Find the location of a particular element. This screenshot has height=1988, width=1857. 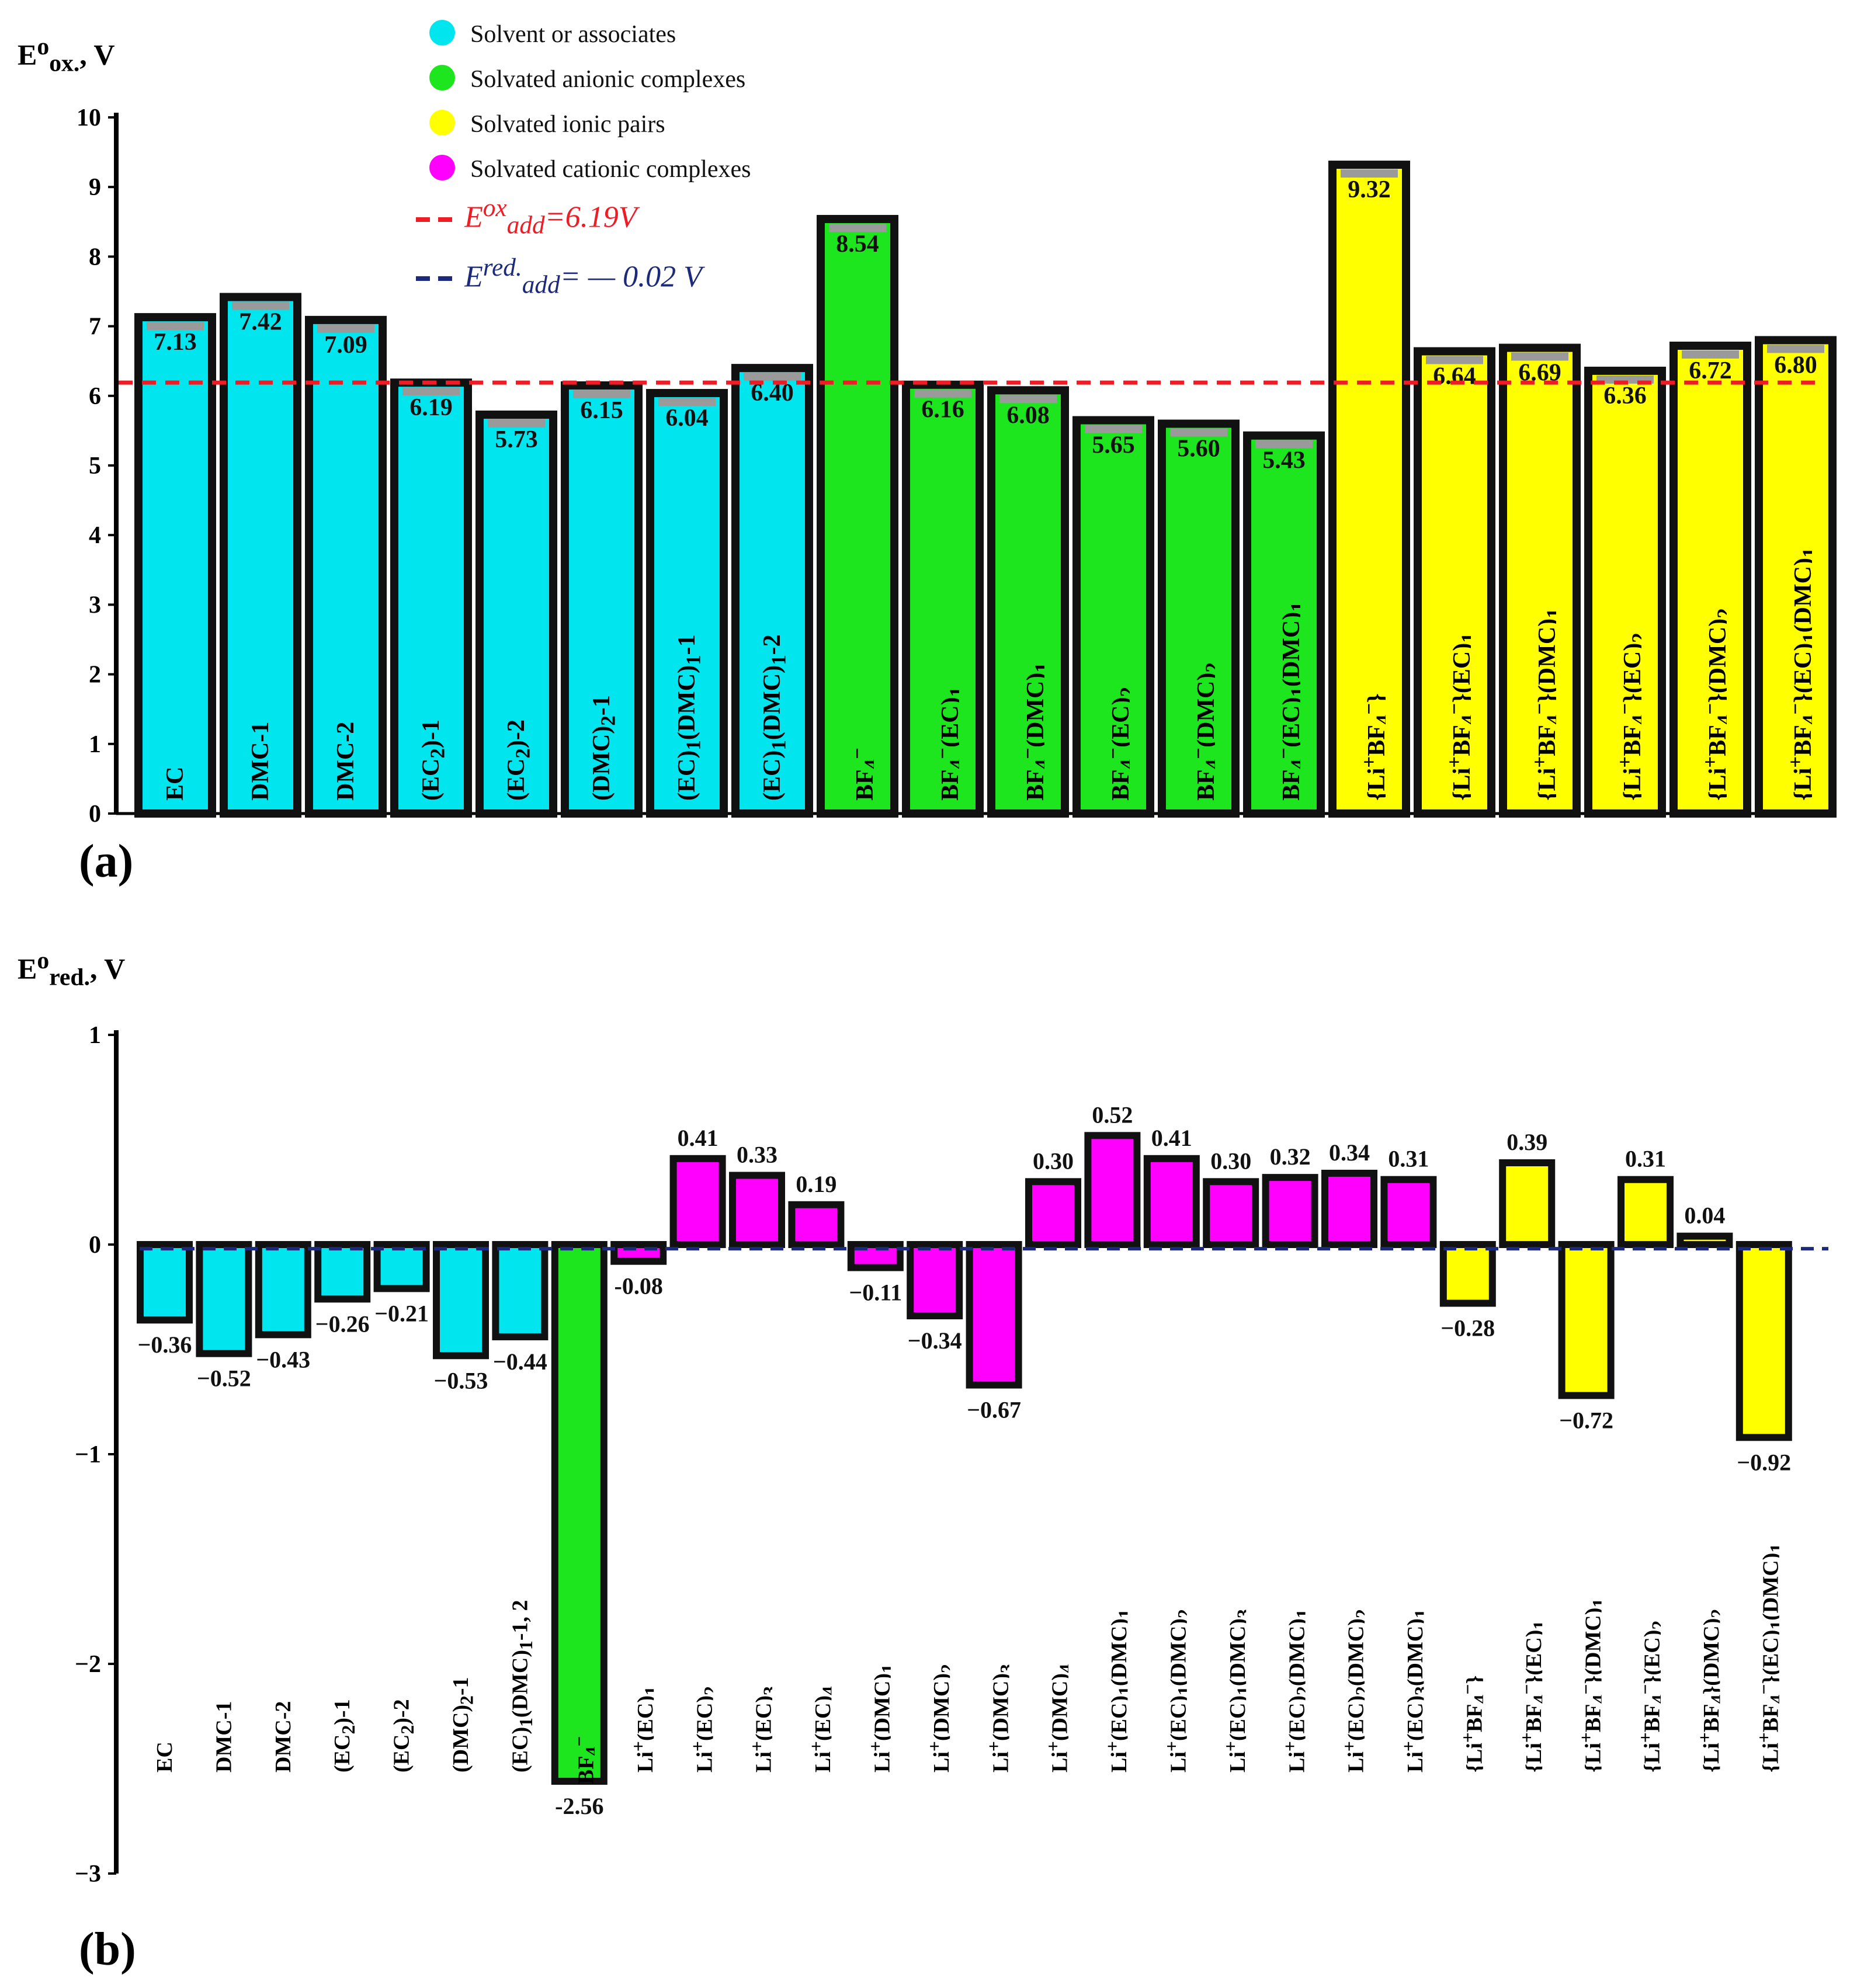

category-label: {Li+BF4−}(EC)1(DMC)1 is located at coordinates (1766, 1658).